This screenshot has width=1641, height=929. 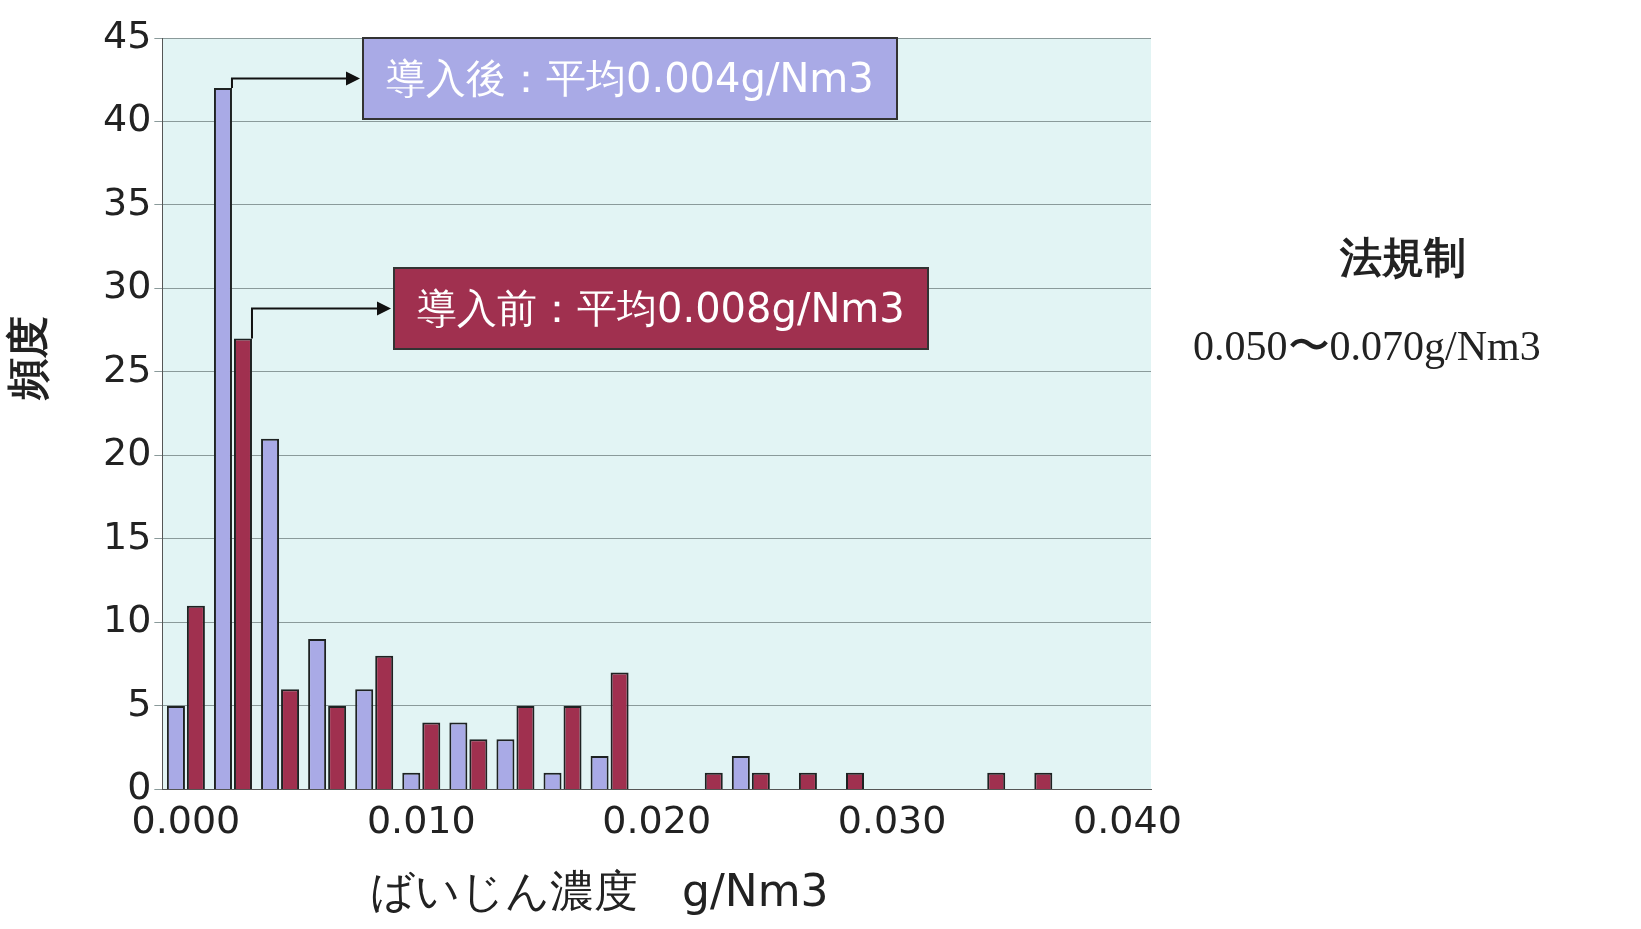 What do you see at coordinates (630, 78) in the screenshot?
I see `text: 導入後：平均0.004g/Nm3` at bounding box center [630, 78].